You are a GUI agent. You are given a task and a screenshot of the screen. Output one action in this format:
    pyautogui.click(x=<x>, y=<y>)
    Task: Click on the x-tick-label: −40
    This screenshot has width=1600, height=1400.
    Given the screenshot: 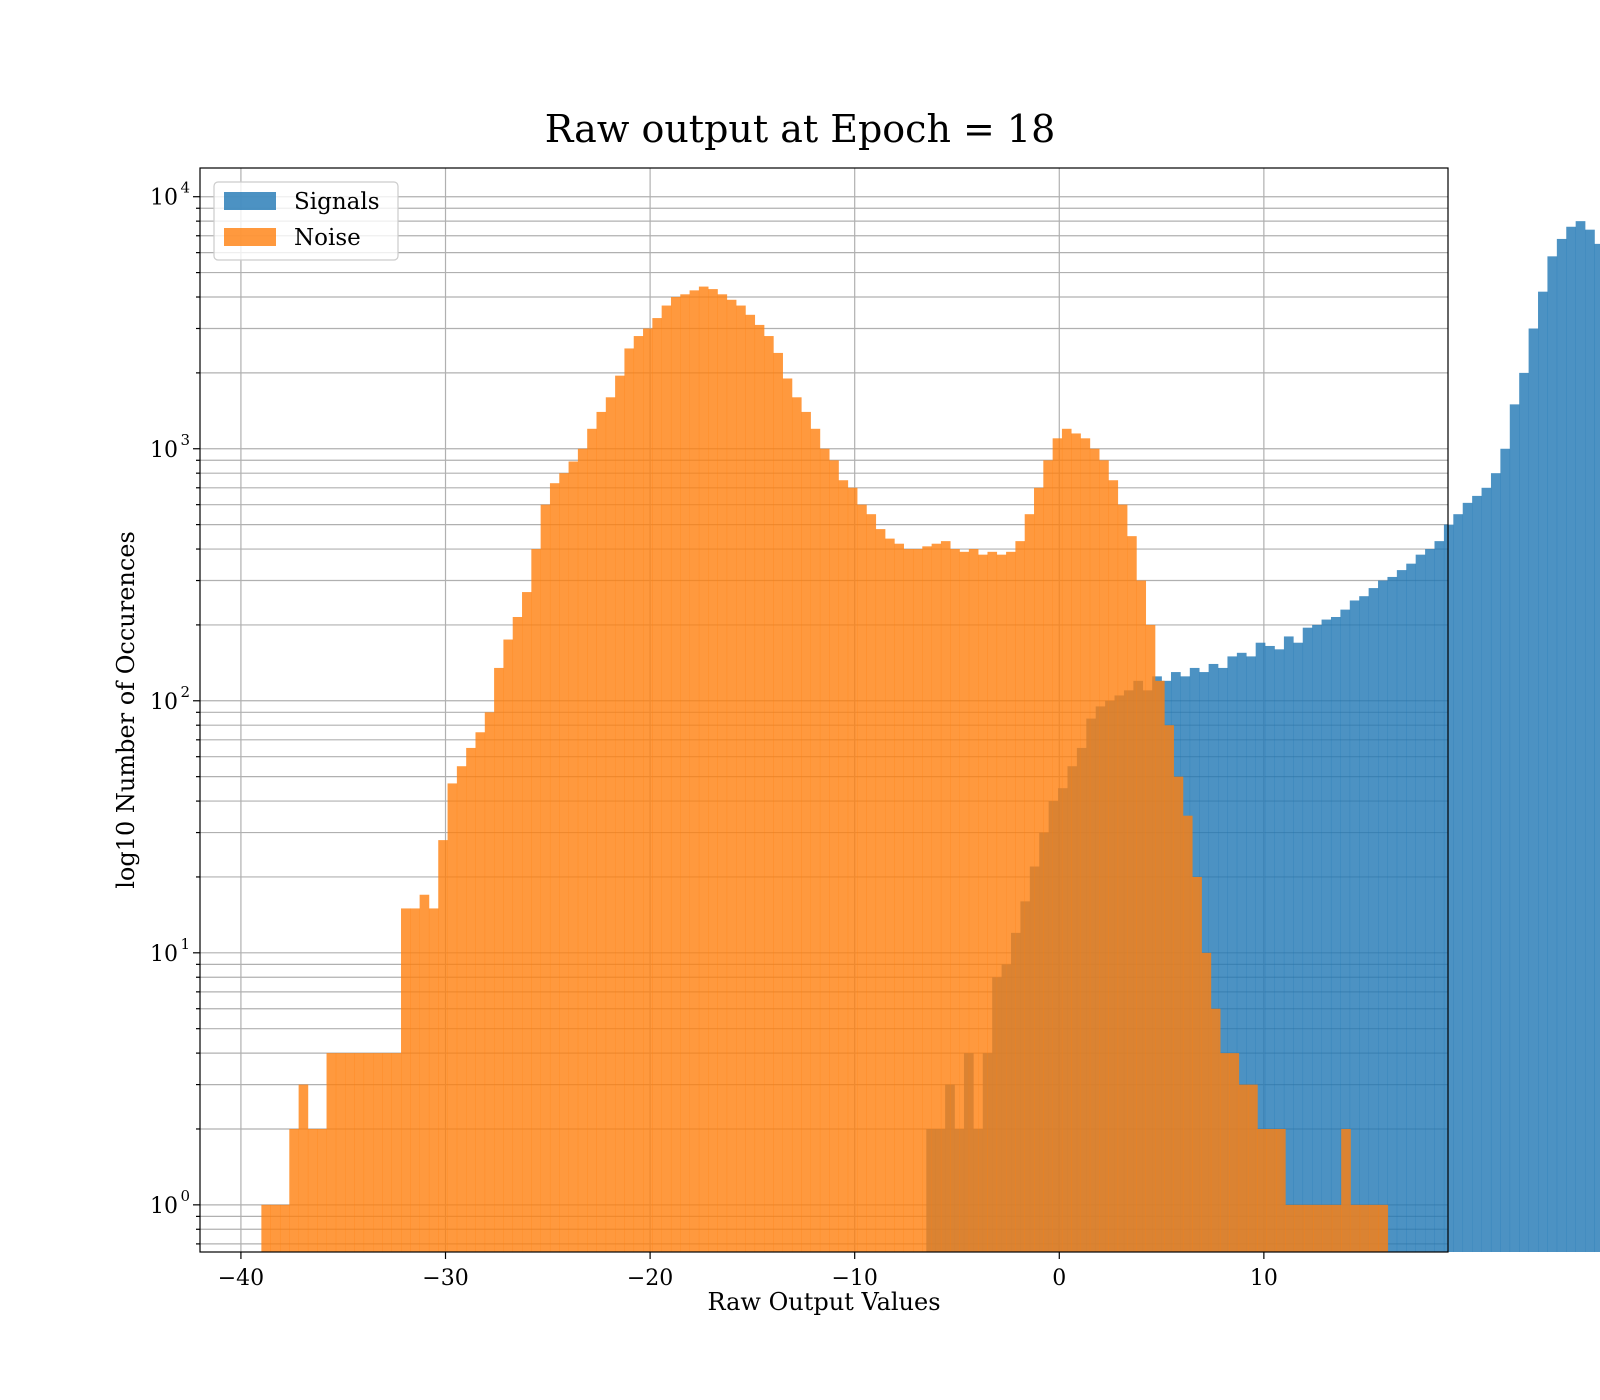 What is the action you would take?
    pyautogui.click(x=241, y=1278)
    